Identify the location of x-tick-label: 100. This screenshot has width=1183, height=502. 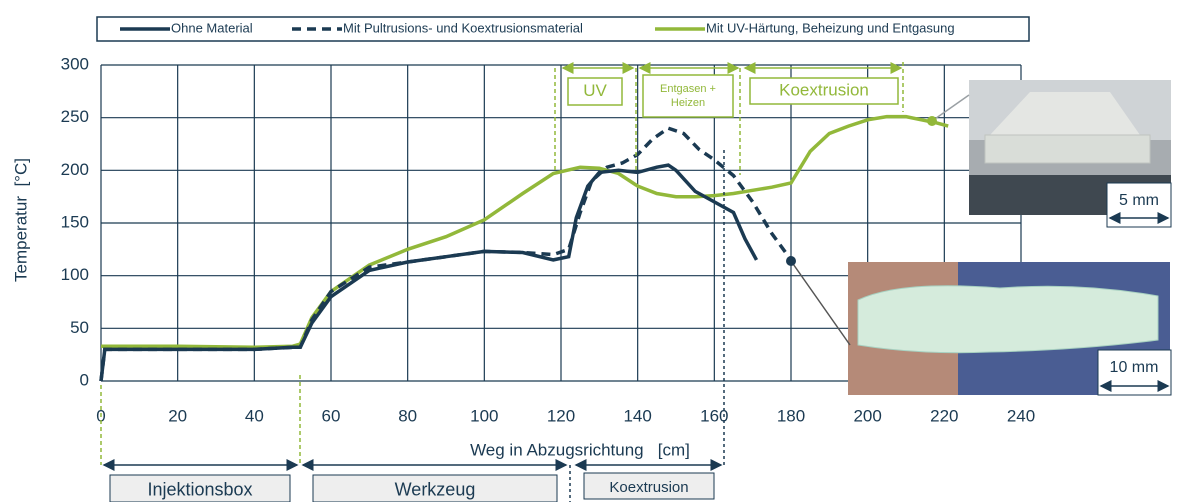
(484, 415).